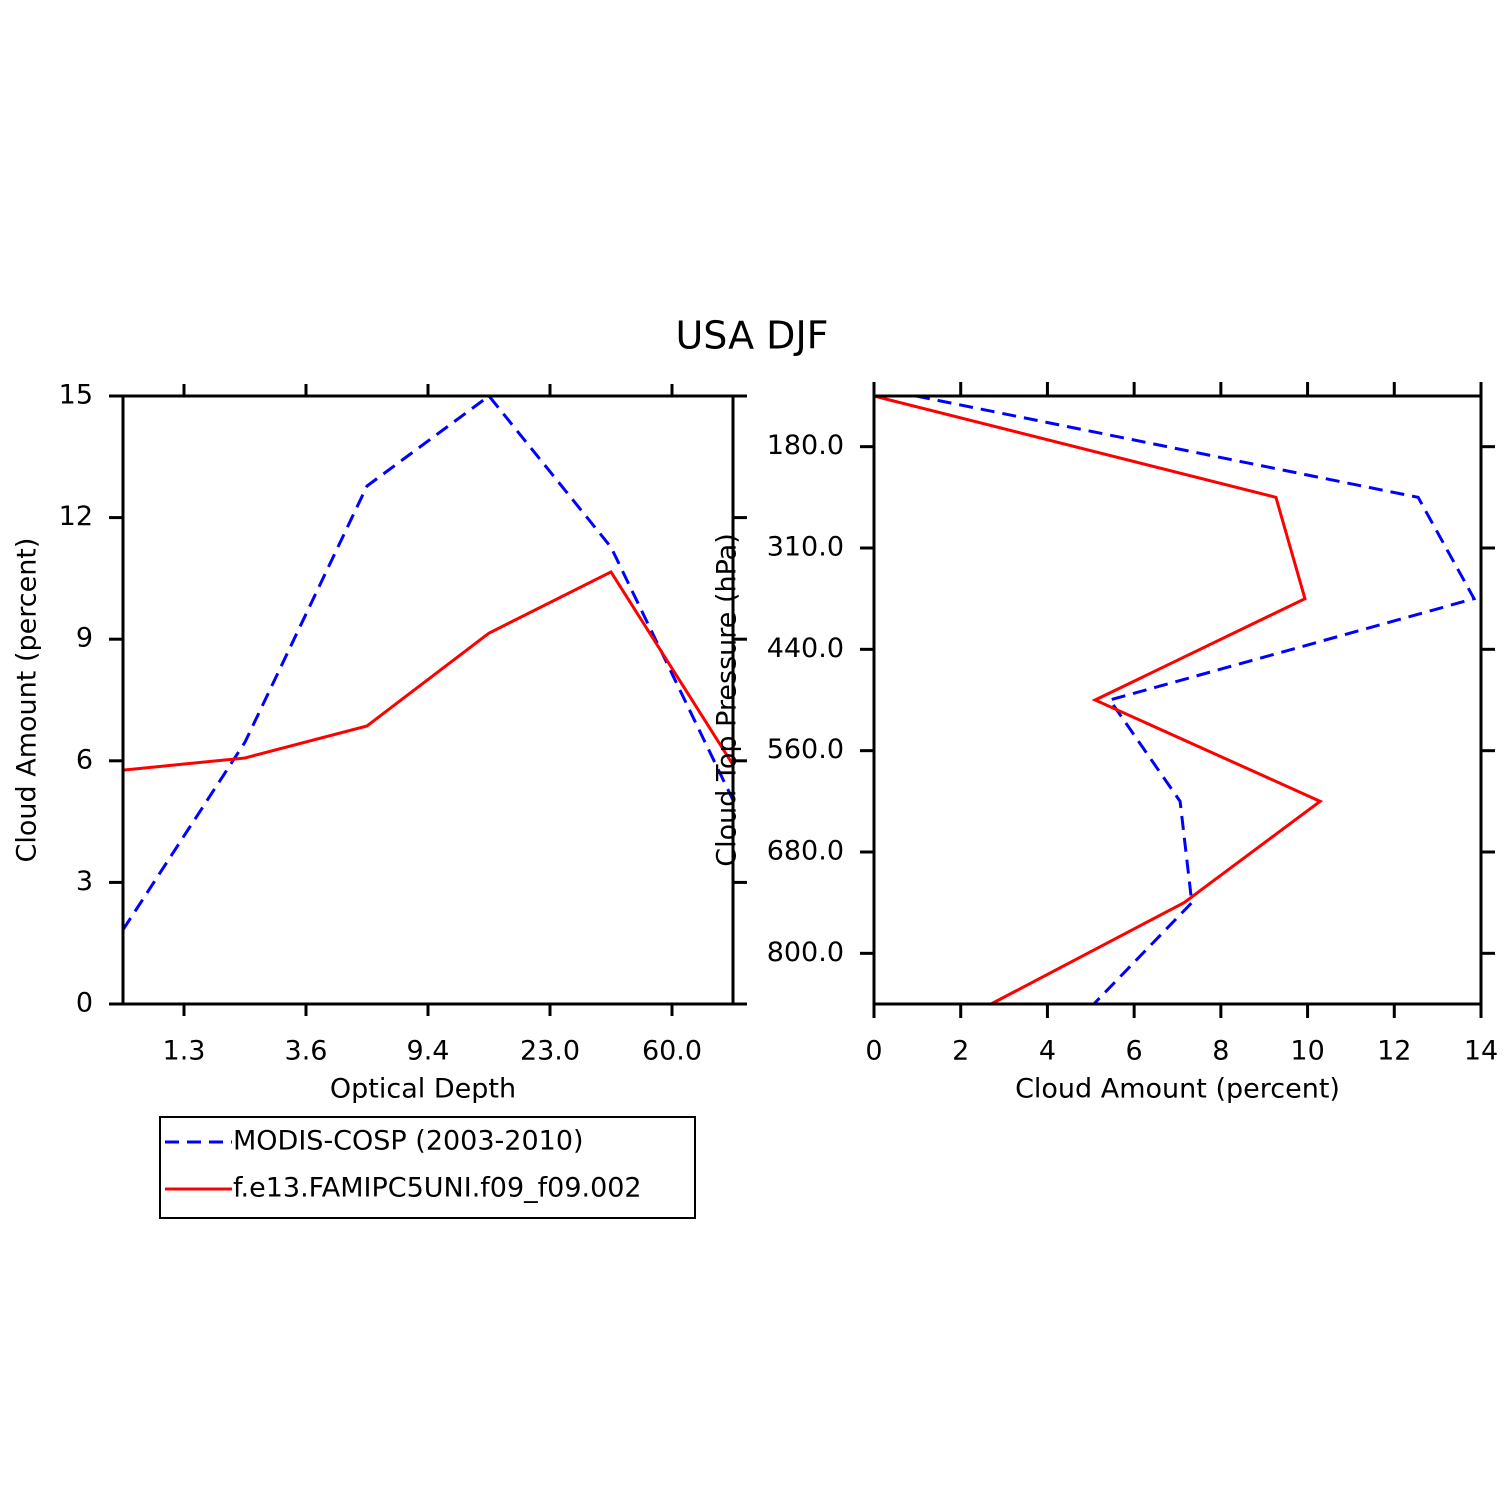  I want to click on x-tick-label: 2, so click(960, 1051).